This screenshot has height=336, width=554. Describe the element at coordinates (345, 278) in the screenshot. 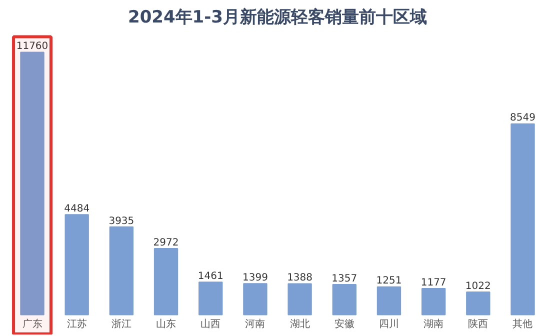

I see `data-label: 1357` at that location.